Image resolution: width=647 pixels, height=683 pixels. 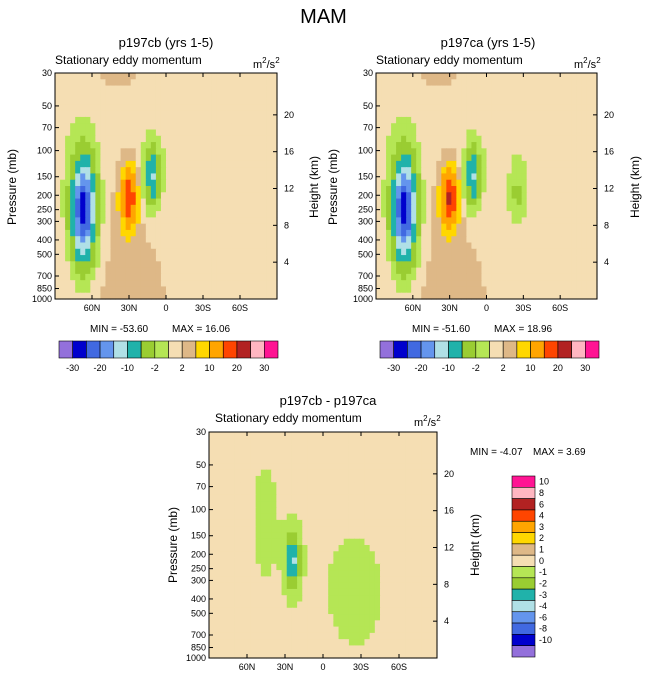 What do you see at coordinates (240, 308) in the screenshot?
I see `x-tick-label: 60S` at bounding box center [240, 308].